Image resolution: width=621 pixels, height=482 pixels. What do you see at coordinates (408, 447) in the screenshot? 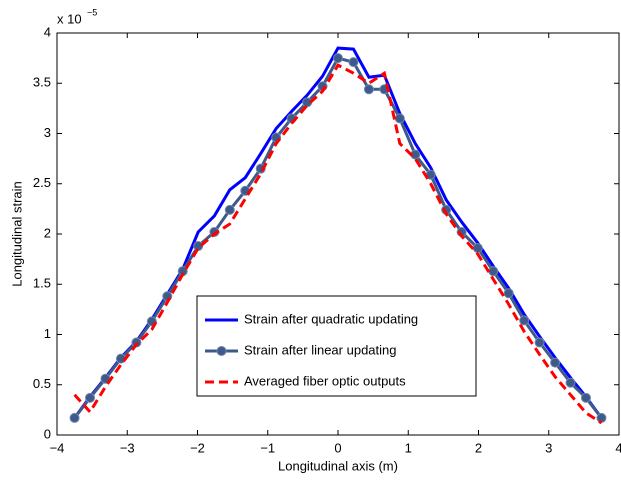
I see `x-tick-label: 1` at bounding box center [408, 447].